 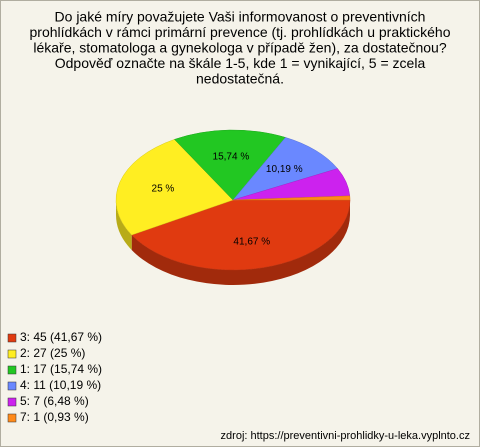 I want to click on chart-title: nedostatečná., so click(x=240, y=79).